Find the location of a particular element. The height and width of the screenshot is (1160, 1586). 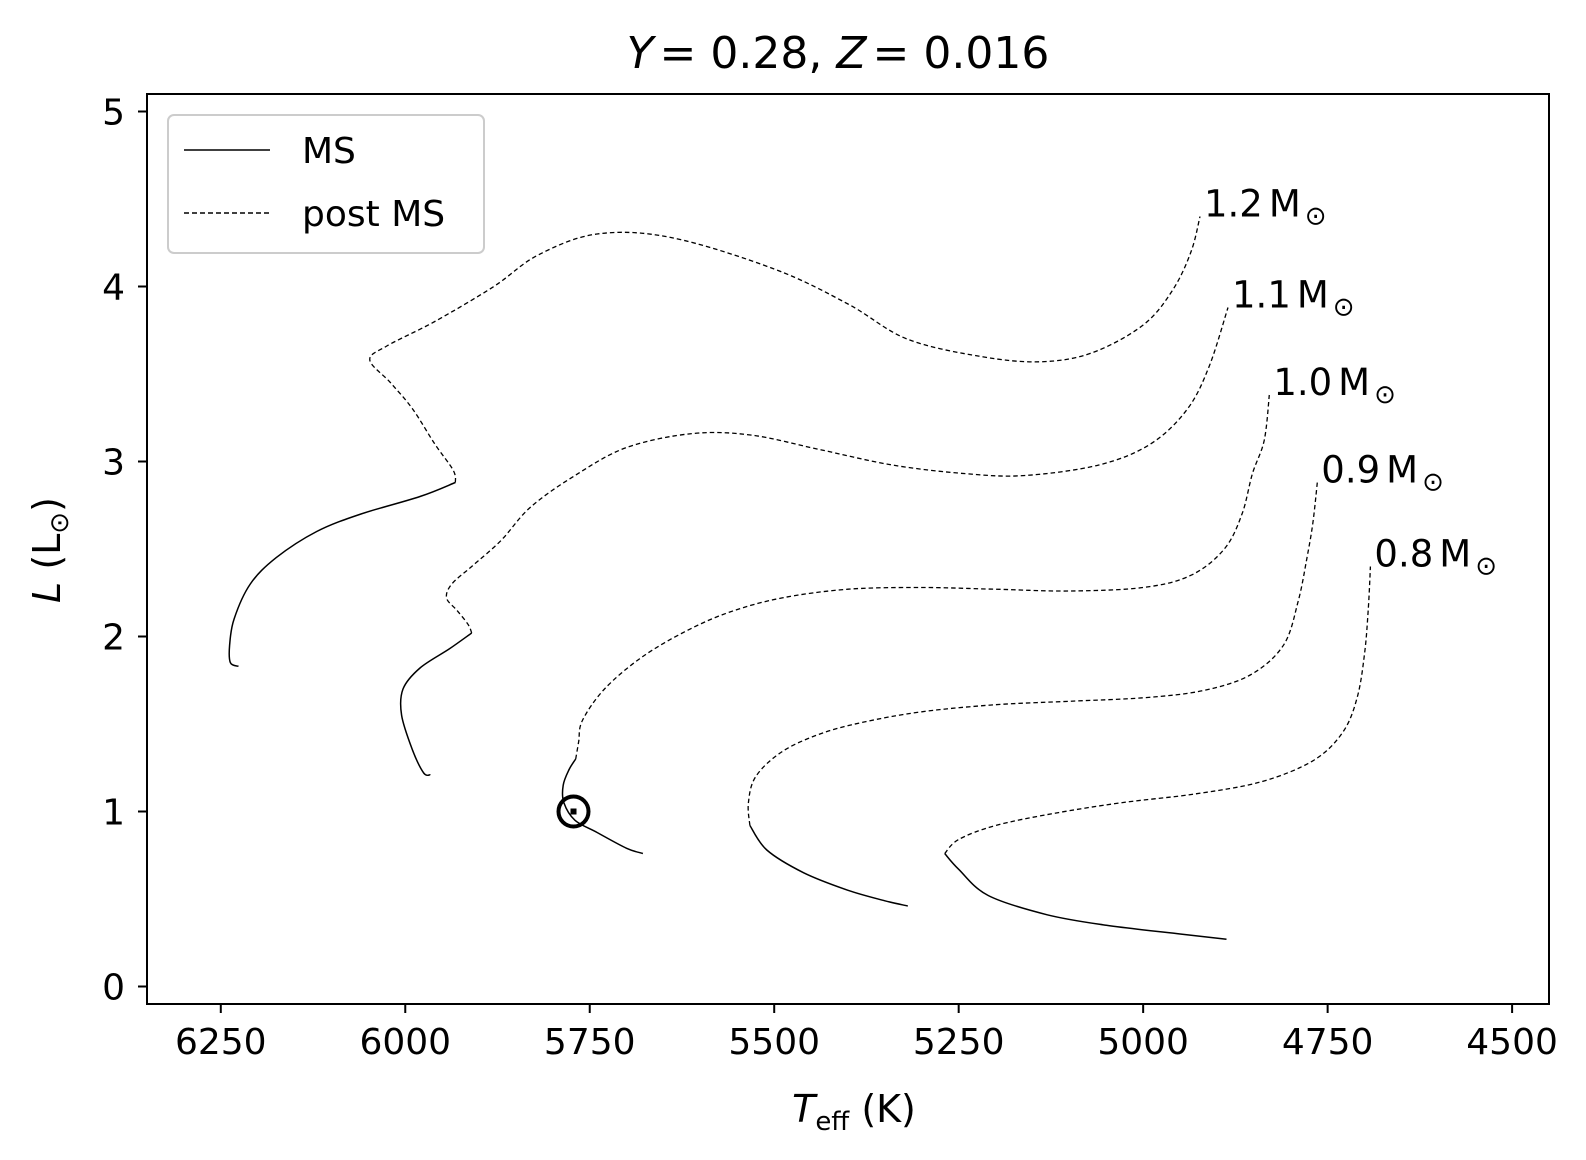

x-axis: 6250 6000 5750 5500 5250 5000 4750 4500 is located at coordinates (866, 1033).